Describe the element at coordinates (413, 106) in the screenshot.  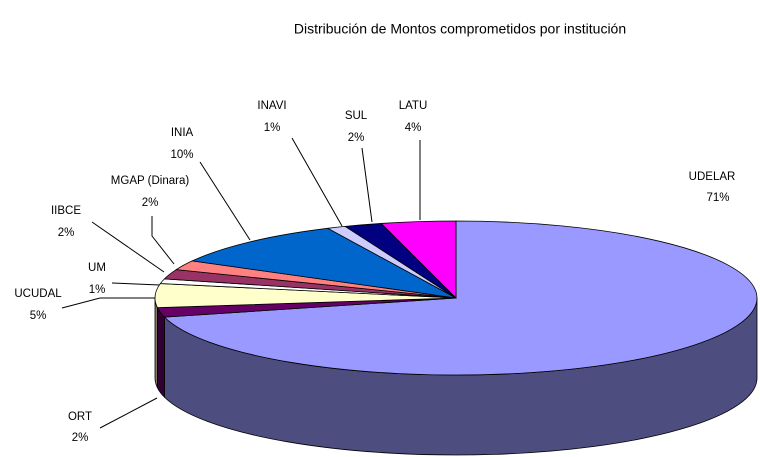
I see `slice-label: LATU` at that location.